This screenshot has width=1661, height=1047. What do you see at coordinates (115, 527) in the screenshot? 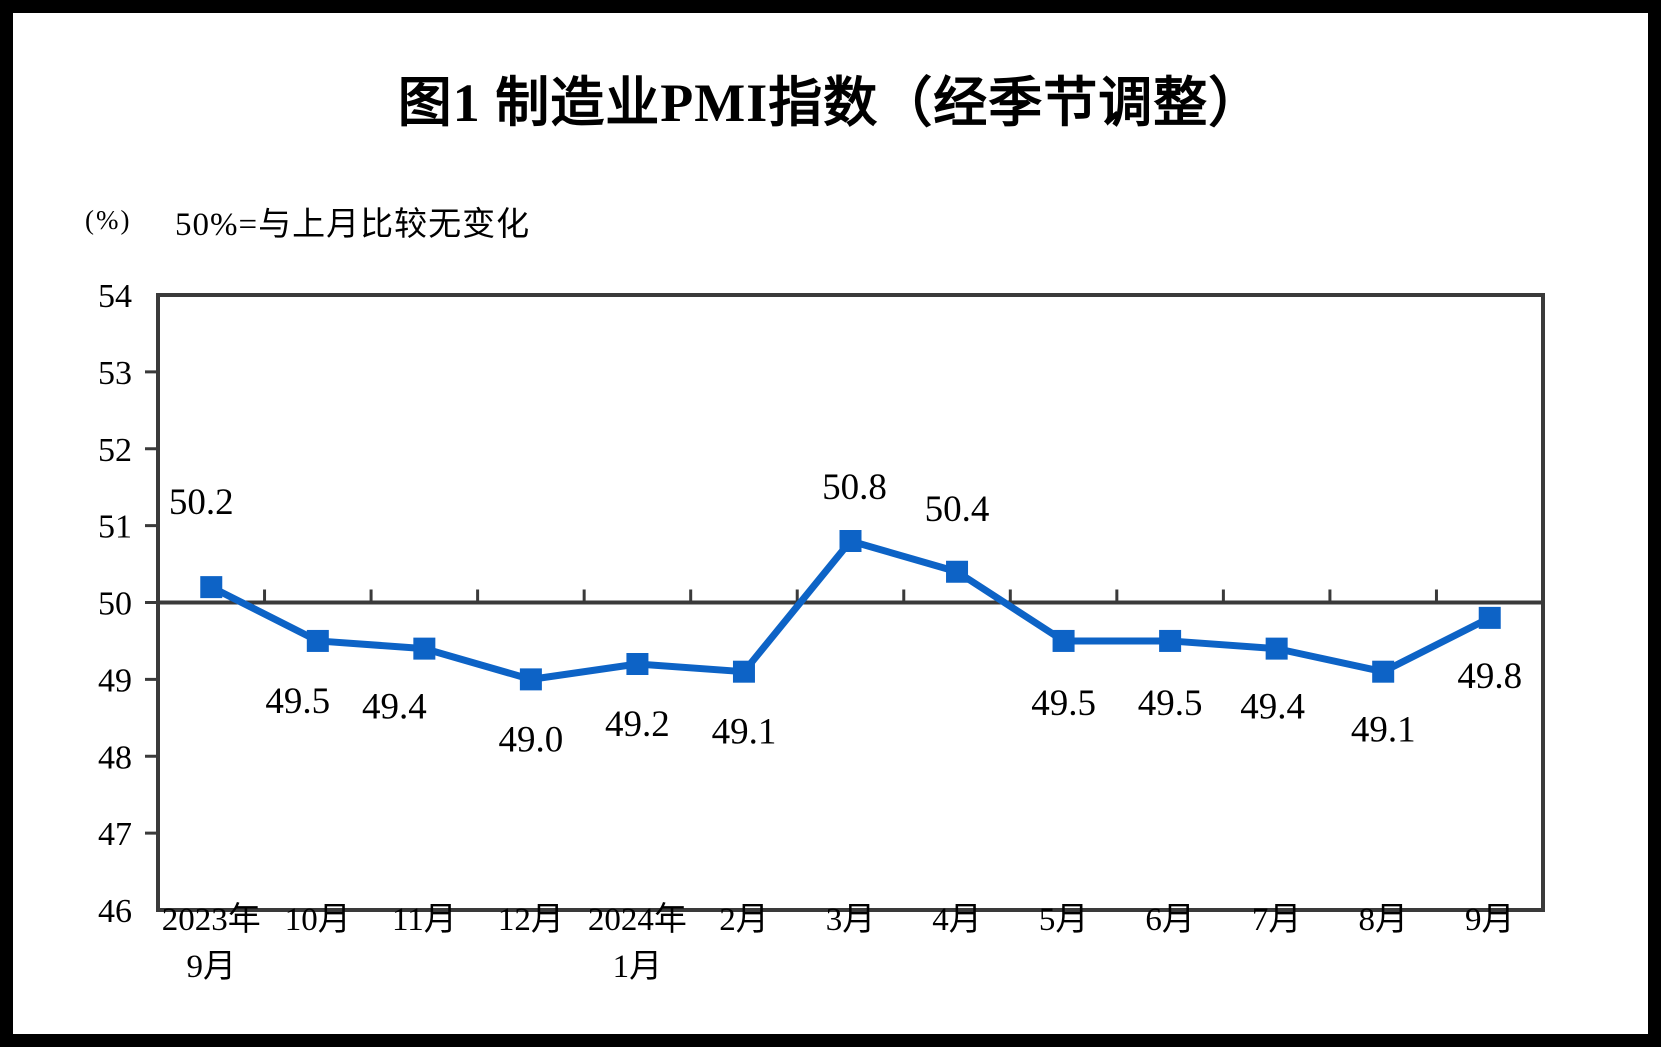
I see `y-axis-tick-label: 51` at bounding box center [115, 527].